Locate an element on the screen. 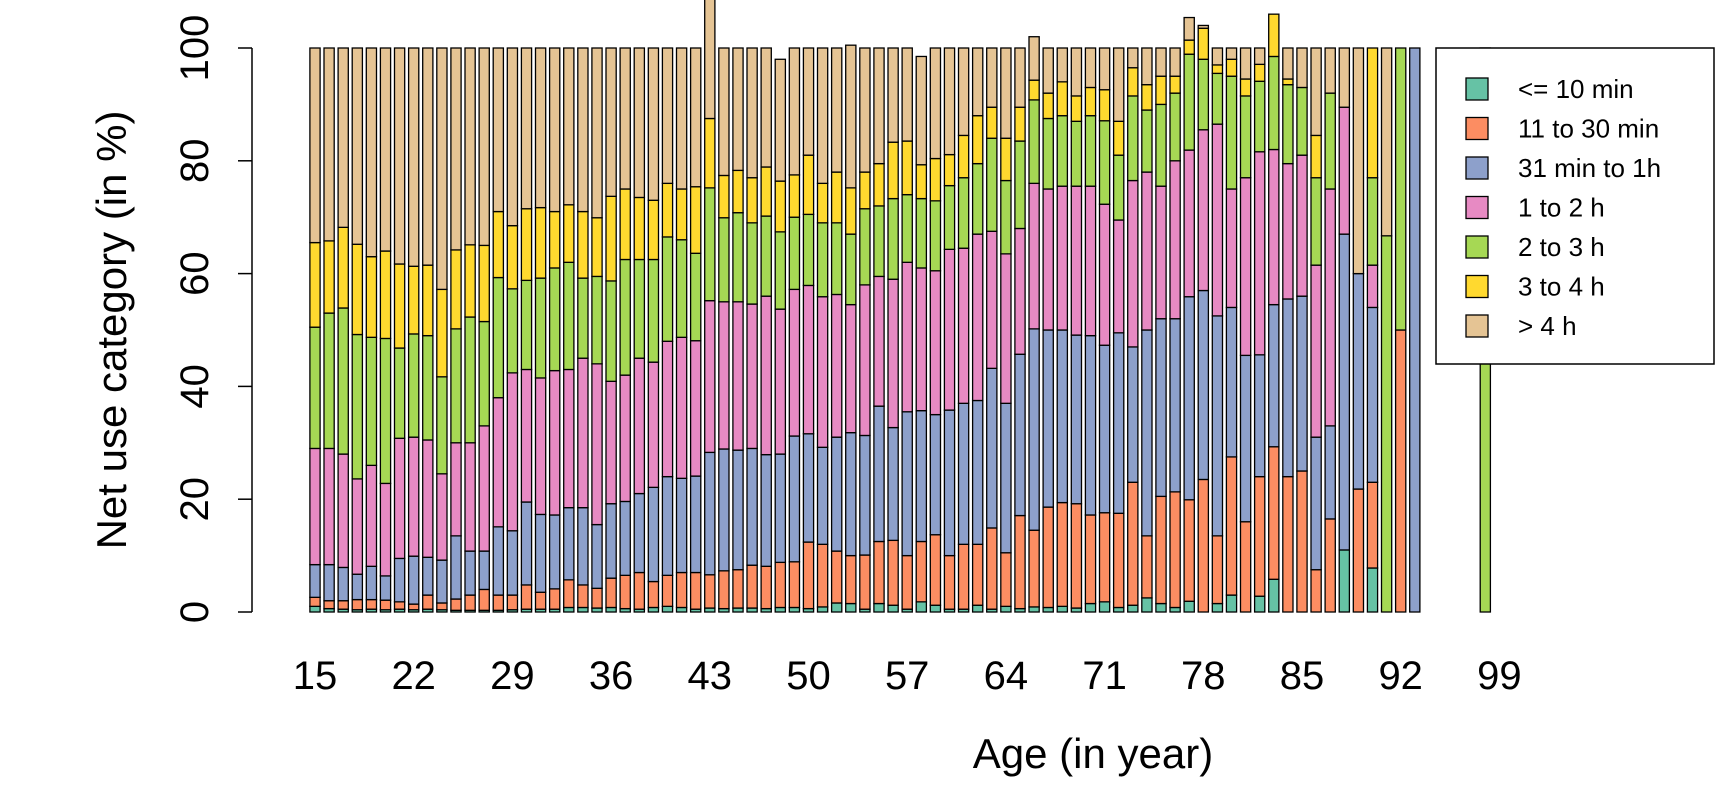 This screenshot has width=1734, height=794. x-tick-label: 85 is located at coordinates (1302, 676).